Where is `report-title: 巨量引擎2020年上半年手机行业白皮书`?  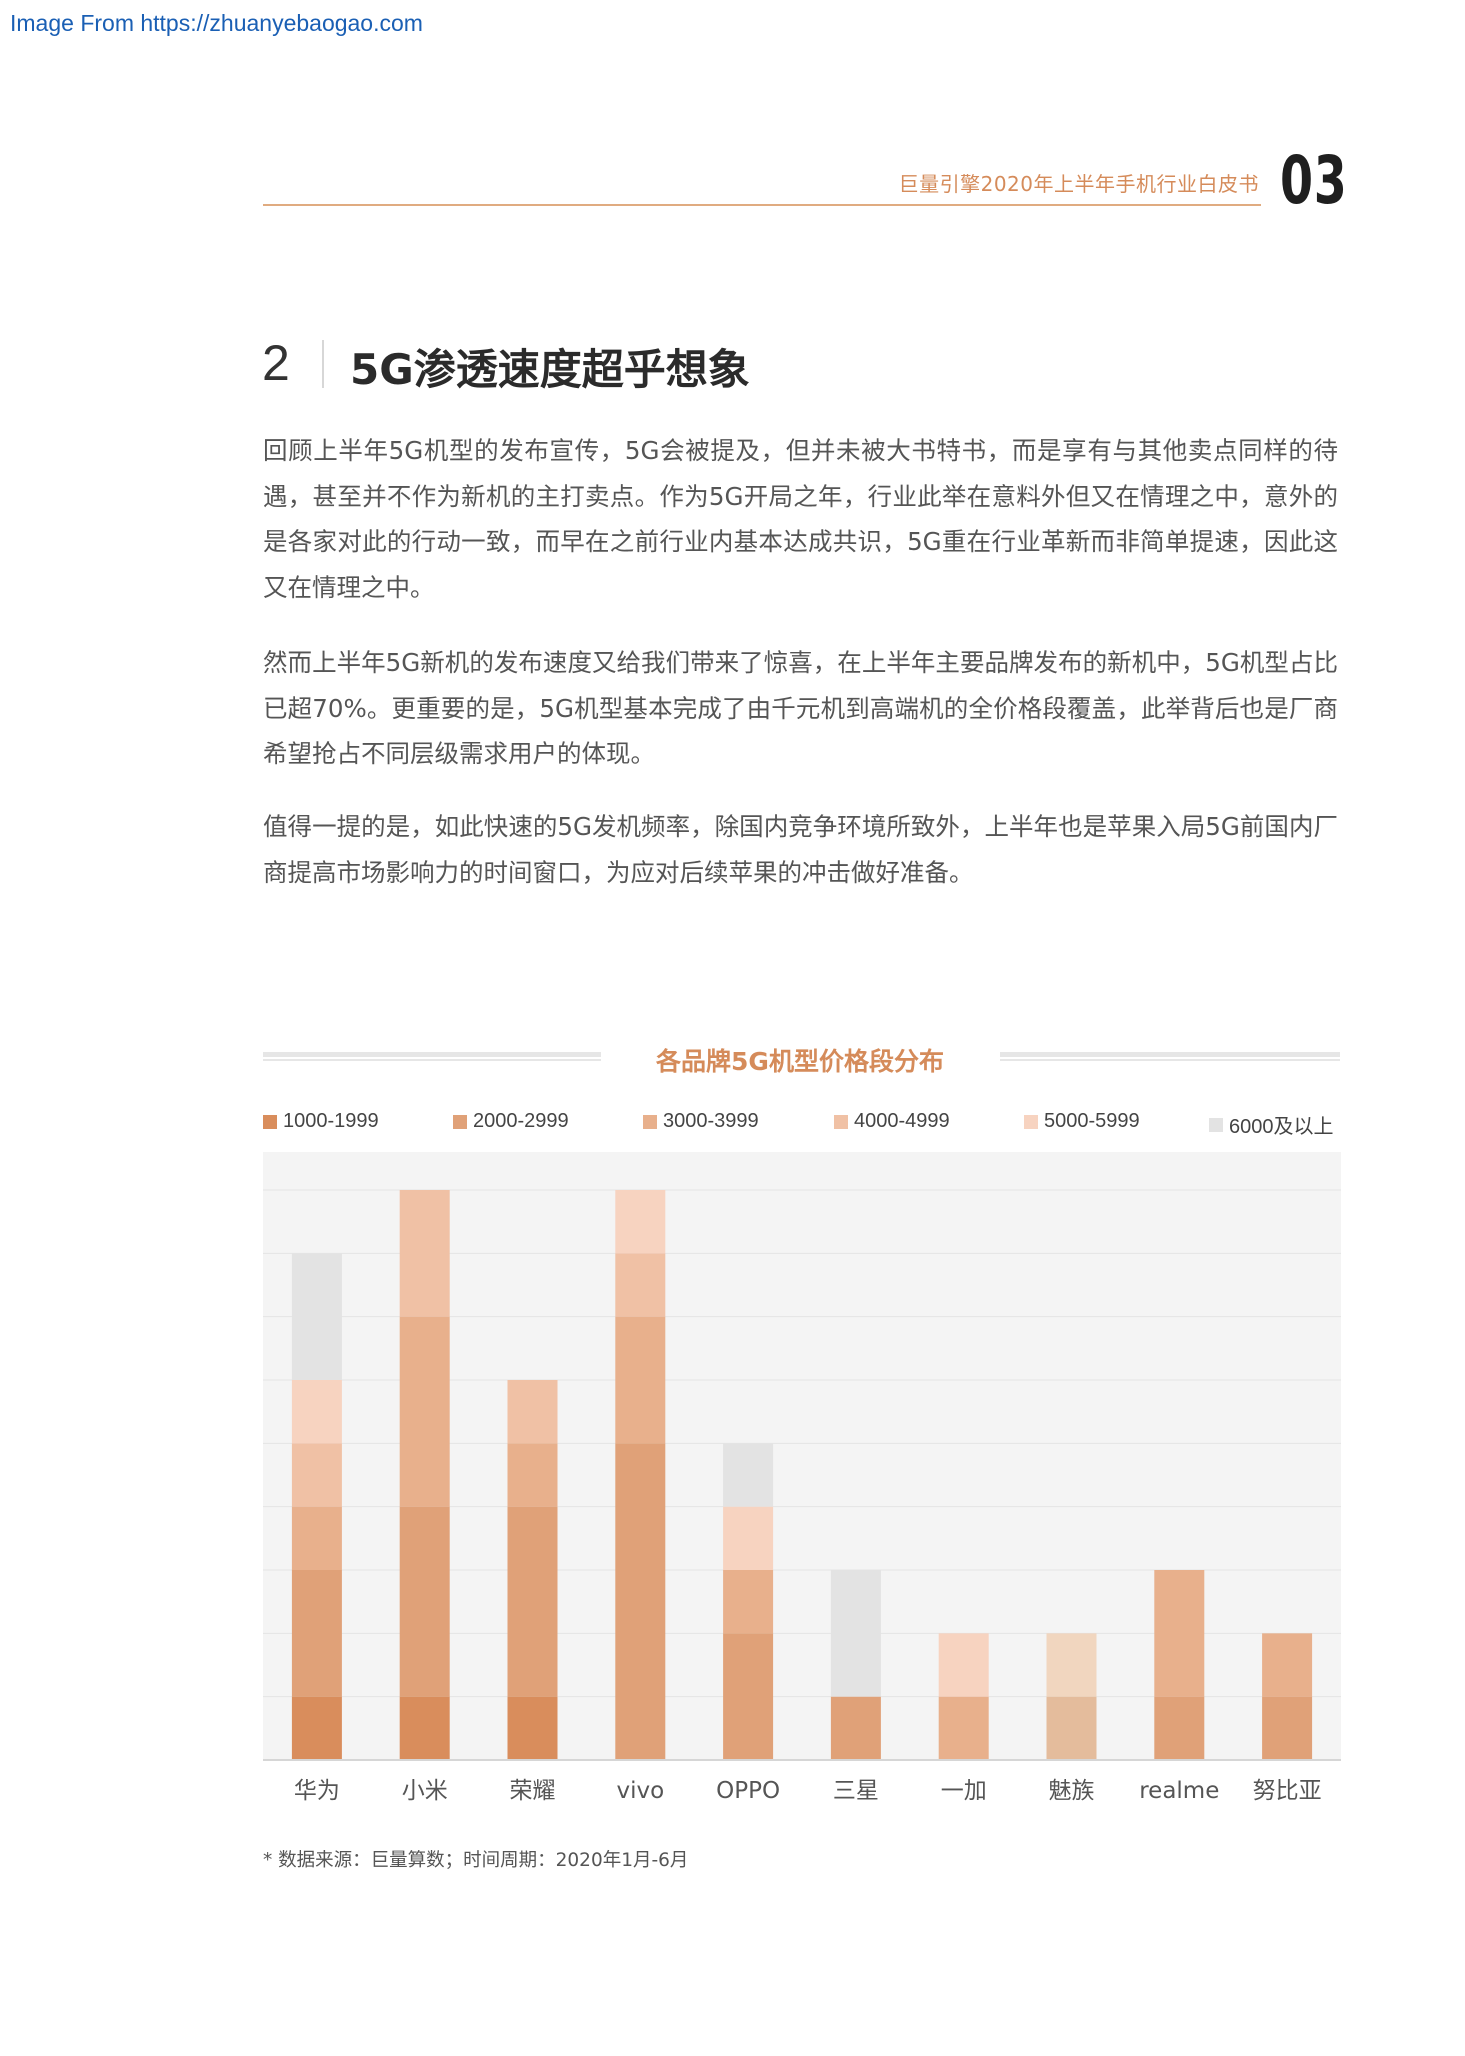
report-title: 巨量引擎2020年上半年手机行业白皮书 is located at coordinates (1078, 184).